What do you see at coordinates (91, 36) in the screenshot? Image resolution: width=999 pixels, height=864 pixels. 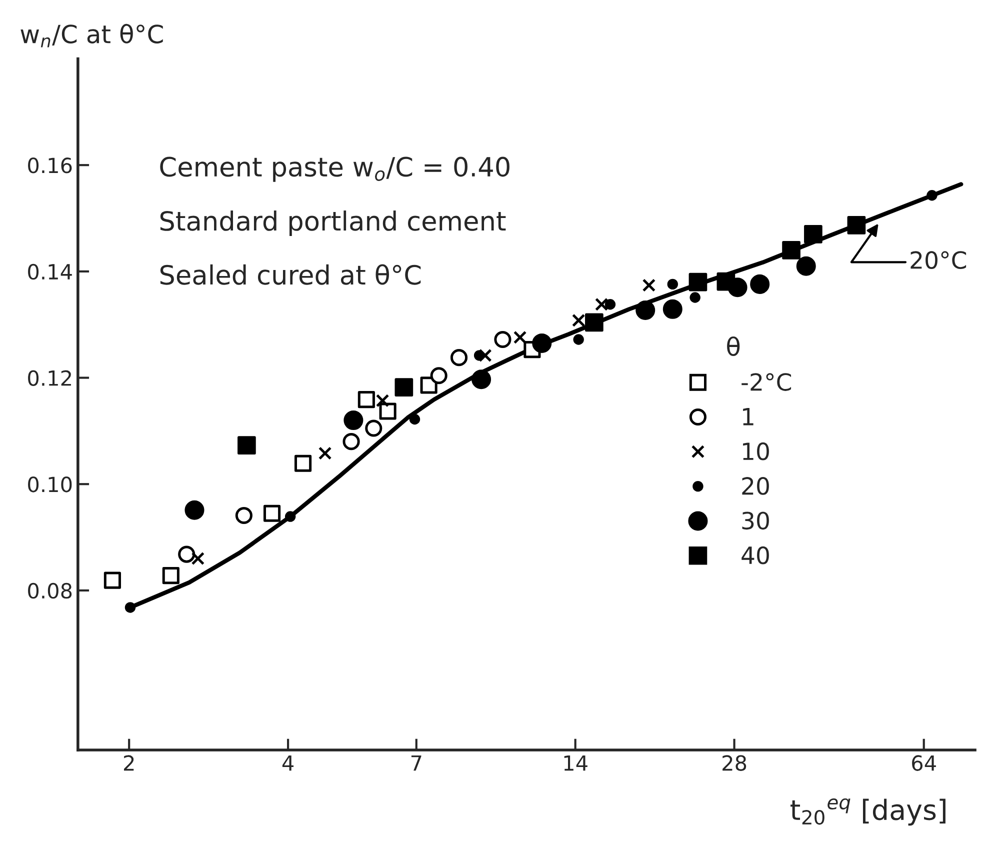 I see `y-axis-title: w$_{n}$/C at θ°C` at bounding box center [91, 36].